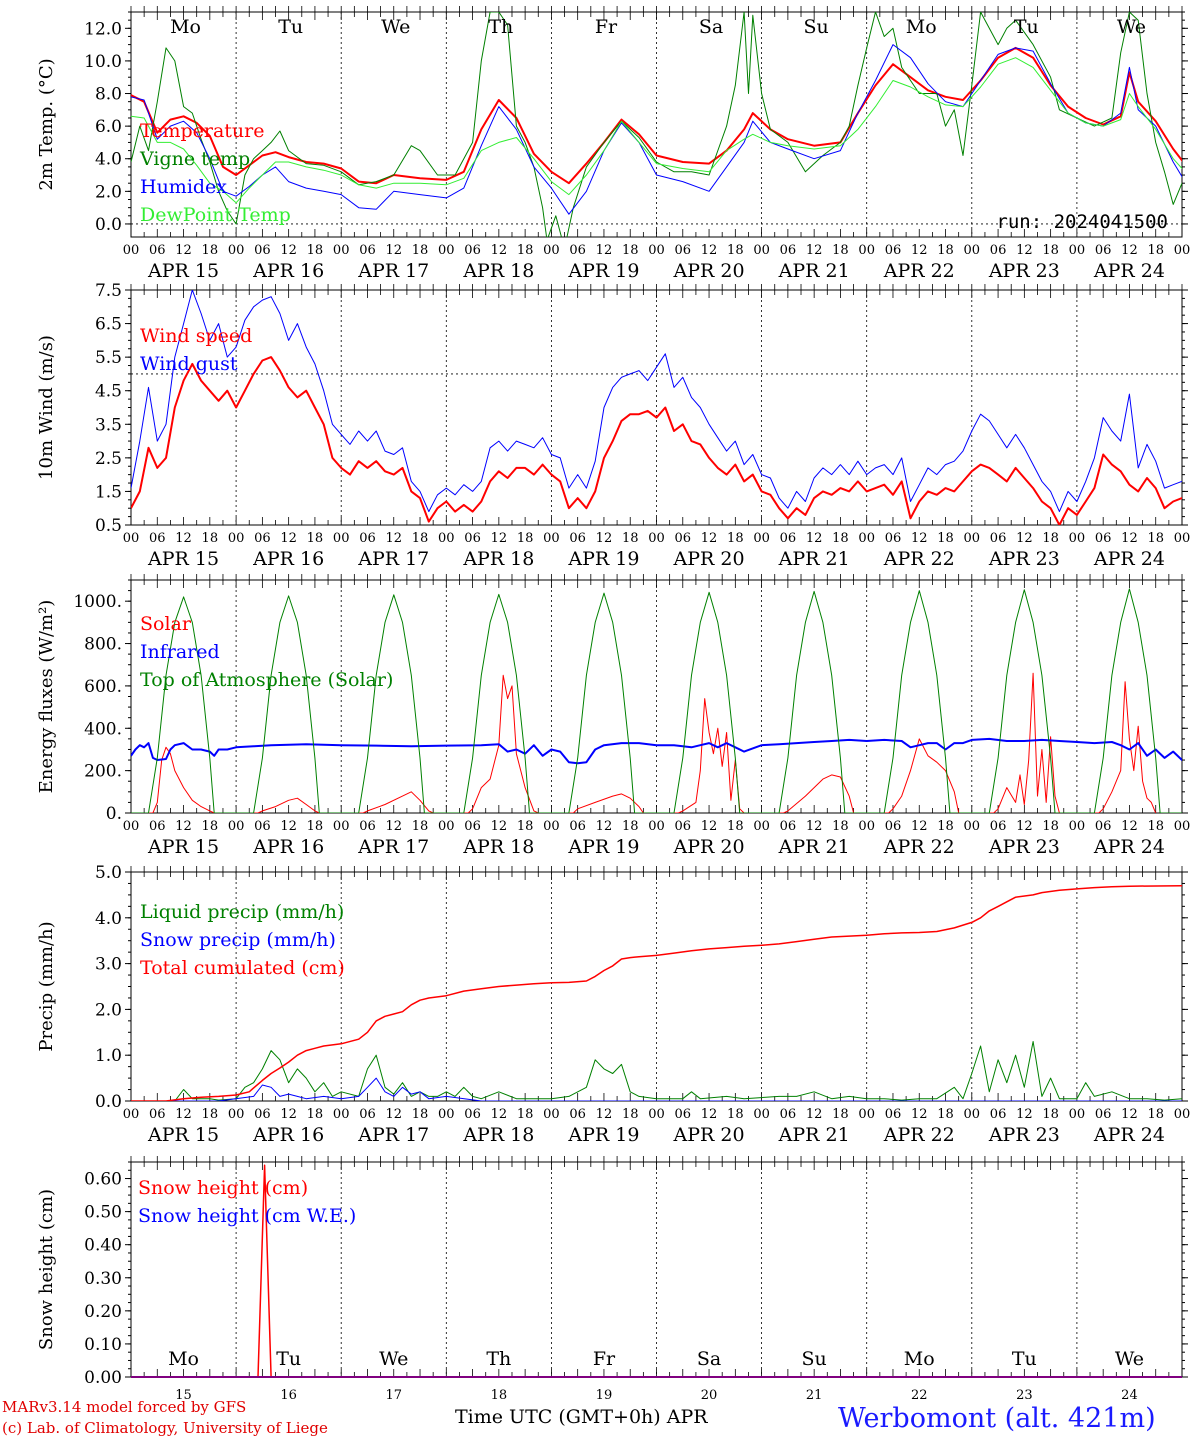 The width and height of the screenshot is (1194, 1440). What do you see at coordinates (656, 992) in the screenshot?
I see `series-total-cumulated-cm` at bounding box center [656, 992].